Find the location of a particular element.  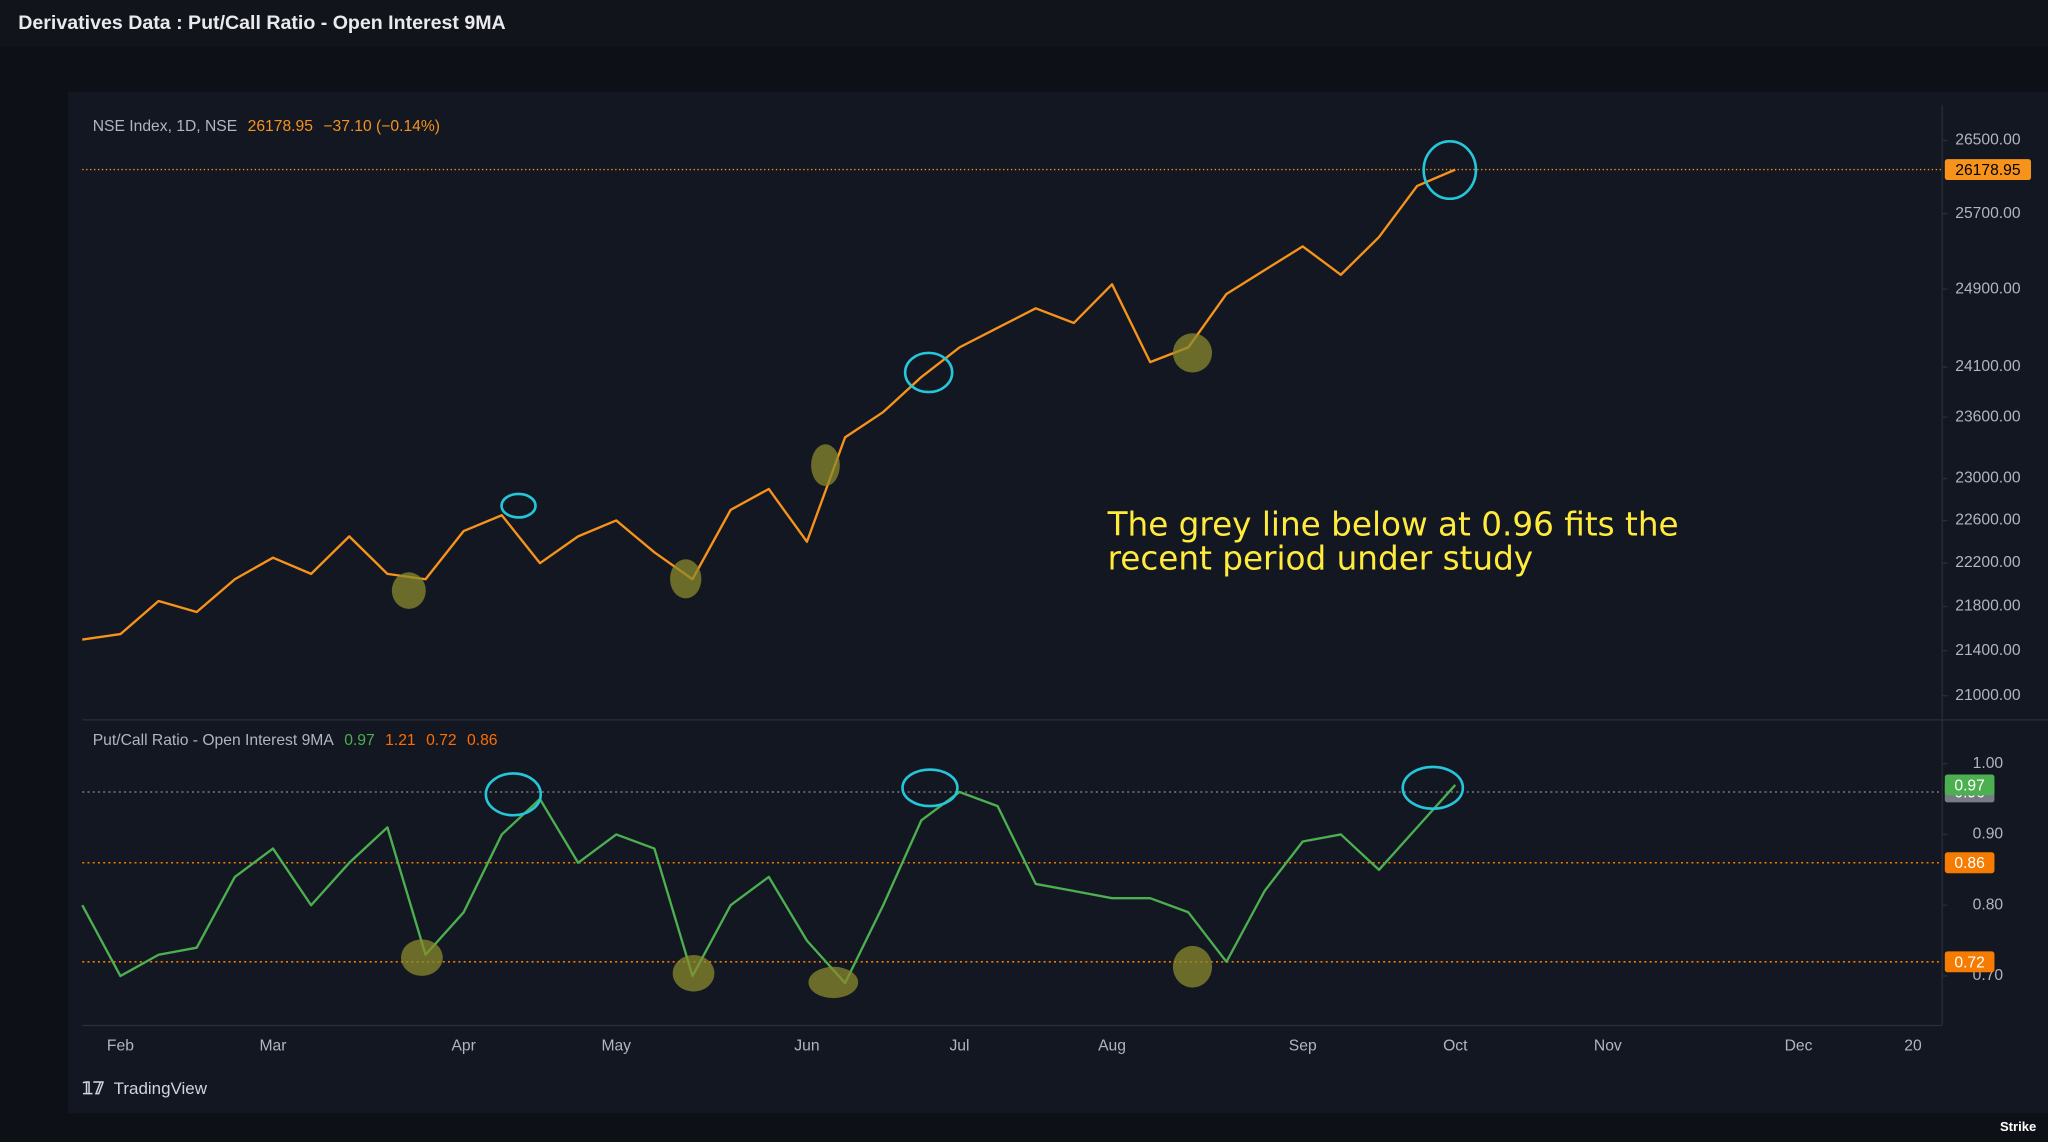

brand: TradingView is located at coordinates (161, 1088).